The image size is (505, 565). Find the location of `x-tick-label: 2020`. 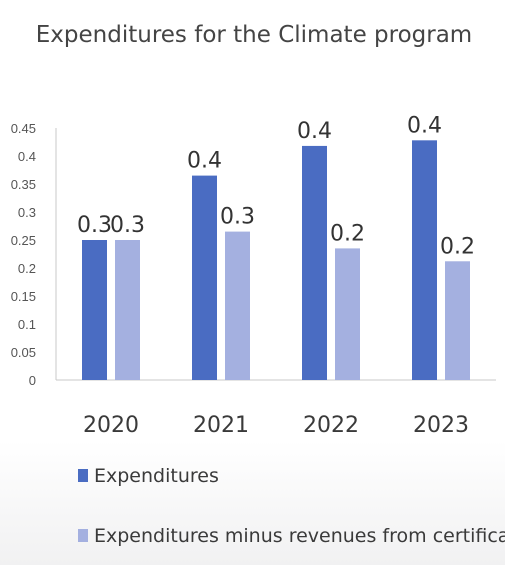

x-tick-label: 2020 is located at coordinates (111, 425).